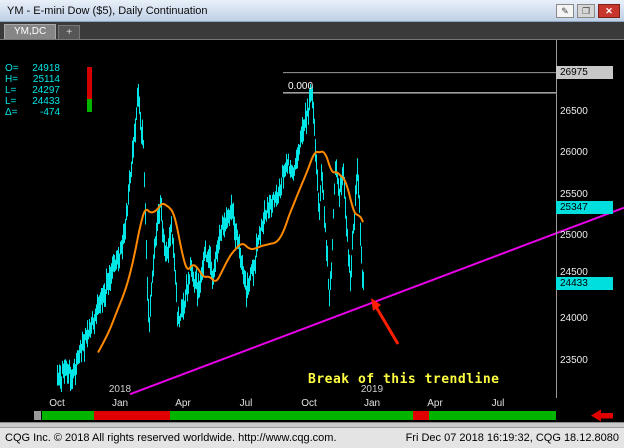 Image resolution: width=624 pixels, height=448 pixels. Describe the element at coordinates (89, 83) in the screenshot. I see `range-red-segment` at that location.